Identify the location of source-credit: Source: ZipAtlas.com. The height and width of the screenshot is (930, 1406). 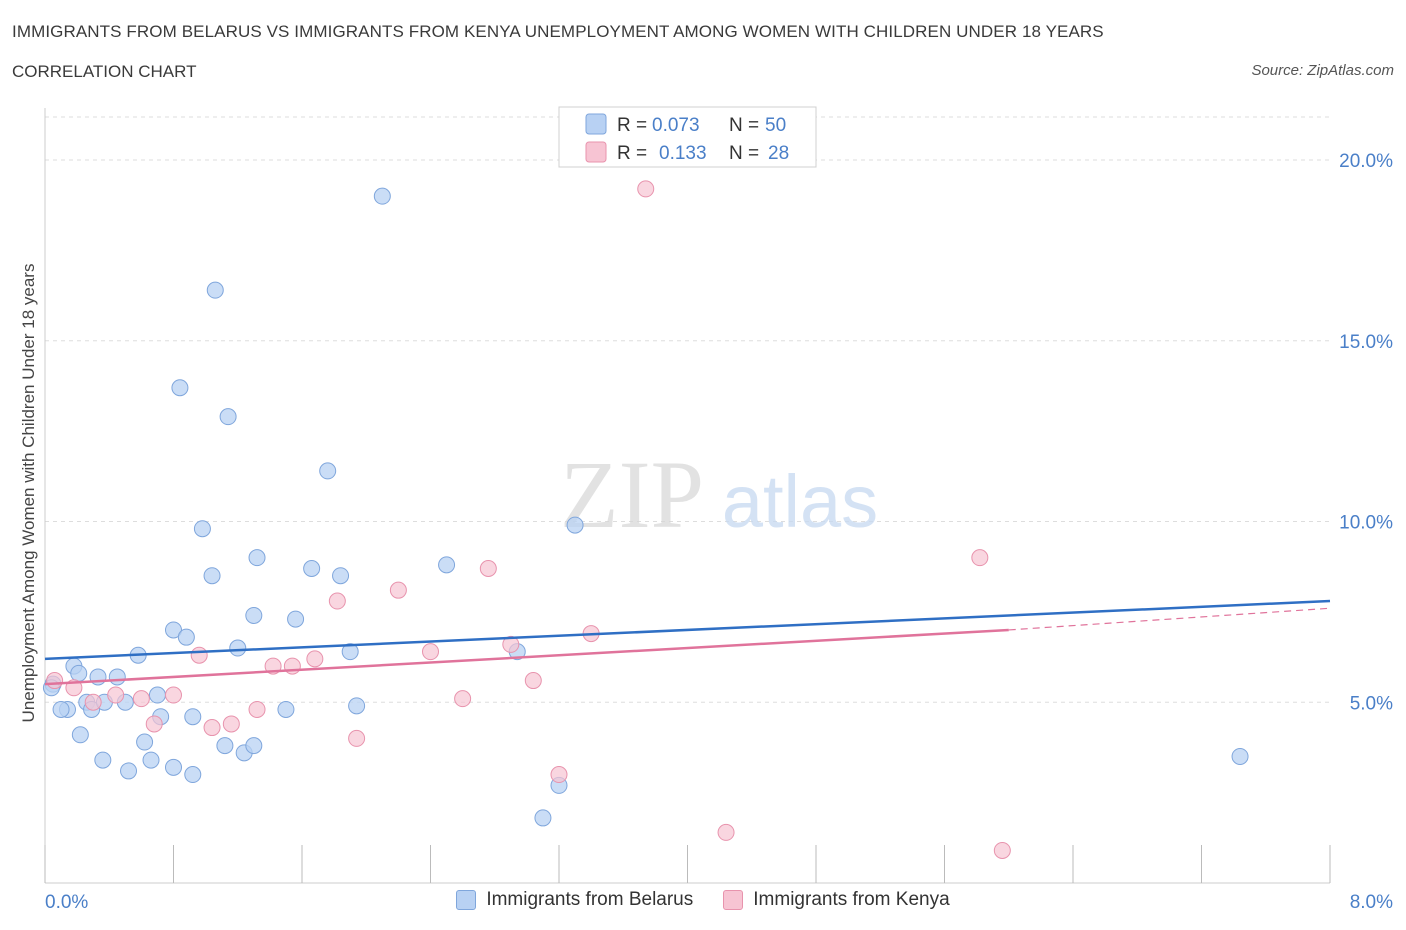
(1322, 70).